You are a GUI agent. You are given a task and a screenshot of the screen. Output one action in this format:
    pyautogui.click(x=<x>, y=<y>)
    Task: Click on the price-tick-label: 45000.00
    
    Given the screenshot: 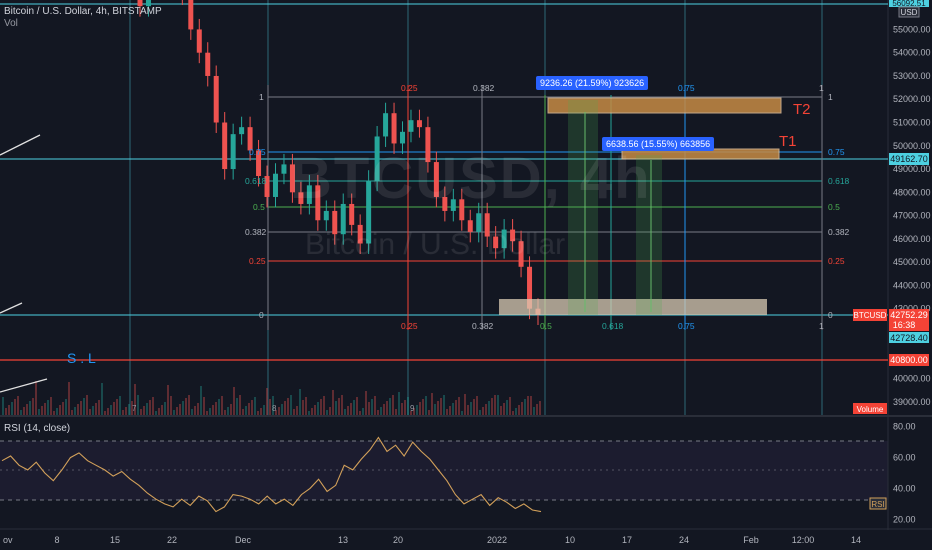 What is the action you would take?
    pyautogui.click(x=912, y=262)
    